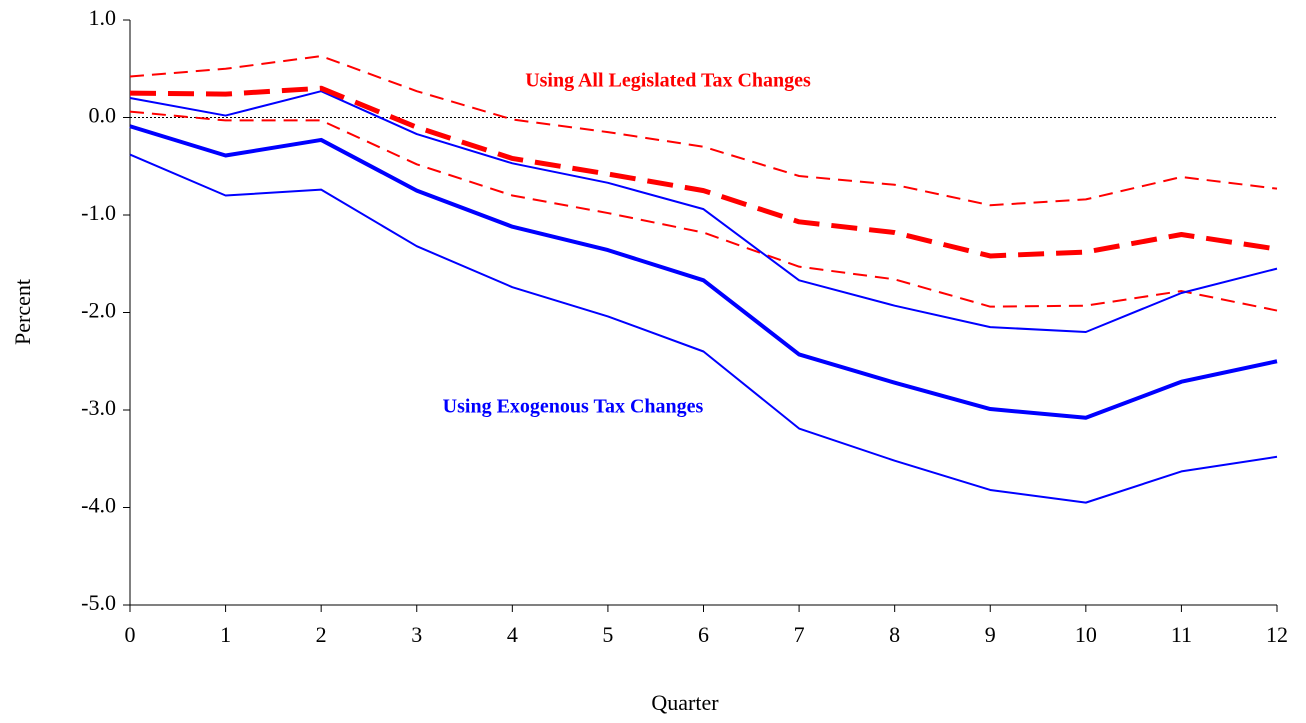 The image size is (1306, 723). What do you see at coordinates (1181, 634) in the screenshot?
I see `x-tick-label: 11` at bounding box center [1181, 634].